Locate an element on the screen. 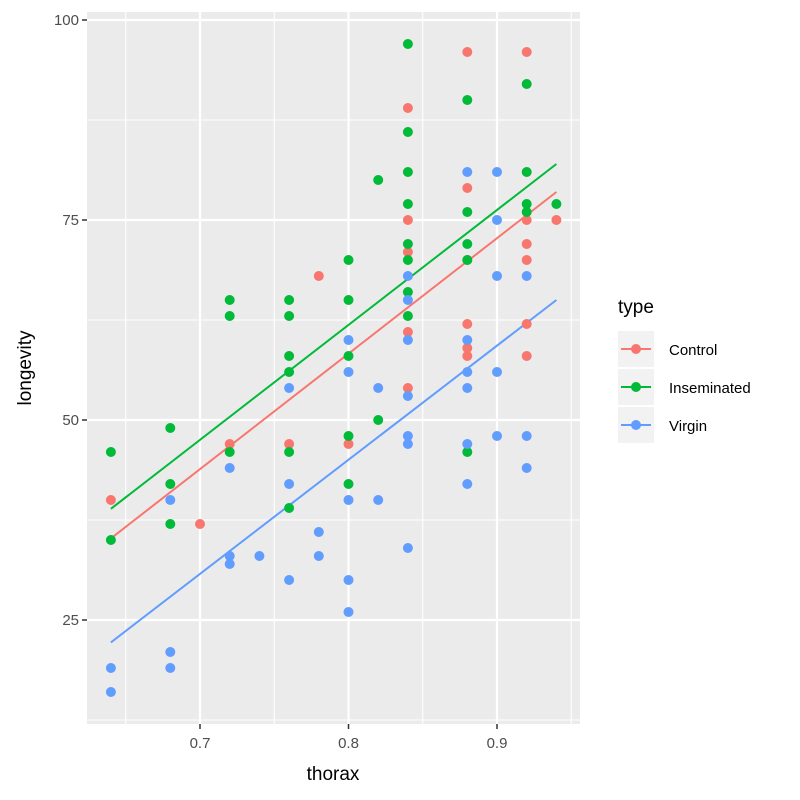  legend-item-control: Control is located at coordinates (667, 349).